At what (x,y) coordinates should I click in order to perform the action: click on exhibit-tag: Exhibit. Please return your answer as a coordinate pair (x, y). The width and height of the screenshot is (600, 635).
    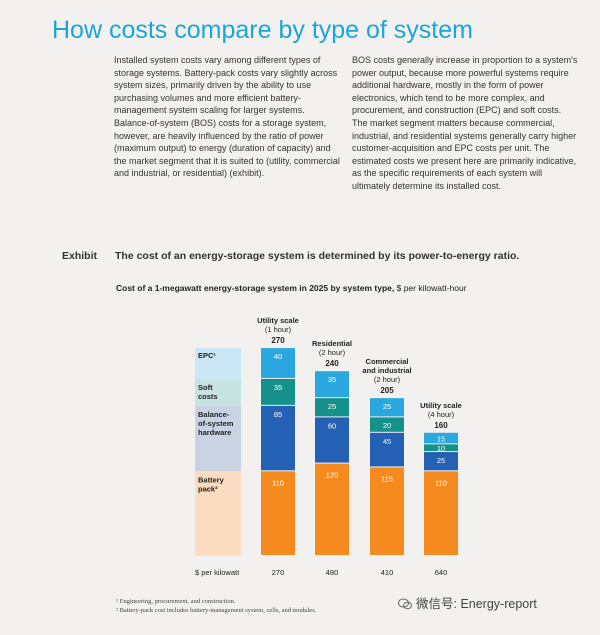
    Looking at the image, I should click on (80, 256).